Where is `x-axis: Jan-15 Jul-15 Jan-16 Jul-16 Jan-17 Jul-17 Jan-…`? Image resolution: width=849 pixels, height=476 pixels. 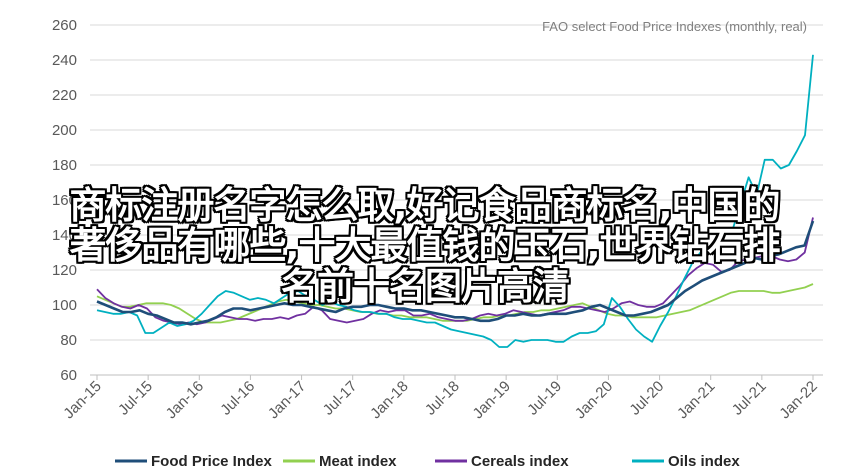 x-axis: Jan-15 Jul-15 Jan-16 Jul-16 Jan-17 Jul-17 Jan-… is located at coordinates (441, 398).